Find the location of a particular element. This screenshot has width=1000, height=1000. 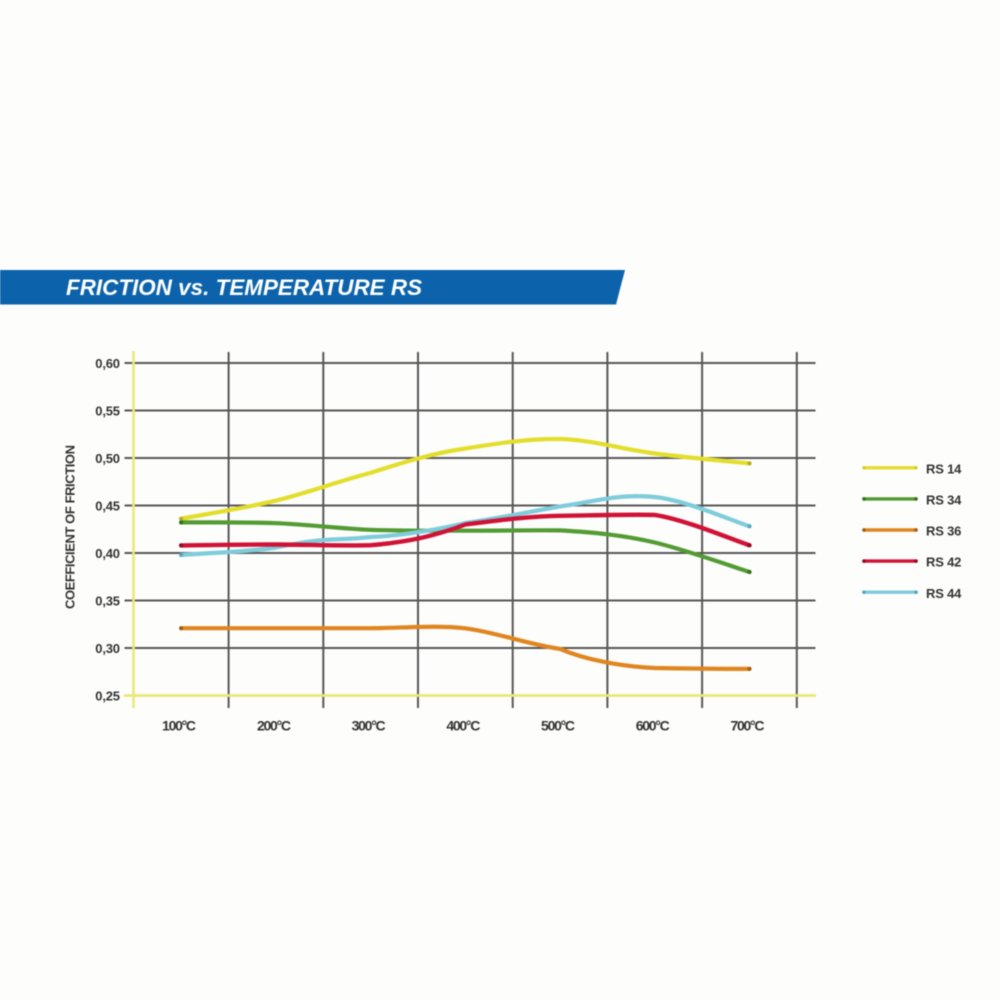

svg-text: 300°C is located at coordinates (369, 726).